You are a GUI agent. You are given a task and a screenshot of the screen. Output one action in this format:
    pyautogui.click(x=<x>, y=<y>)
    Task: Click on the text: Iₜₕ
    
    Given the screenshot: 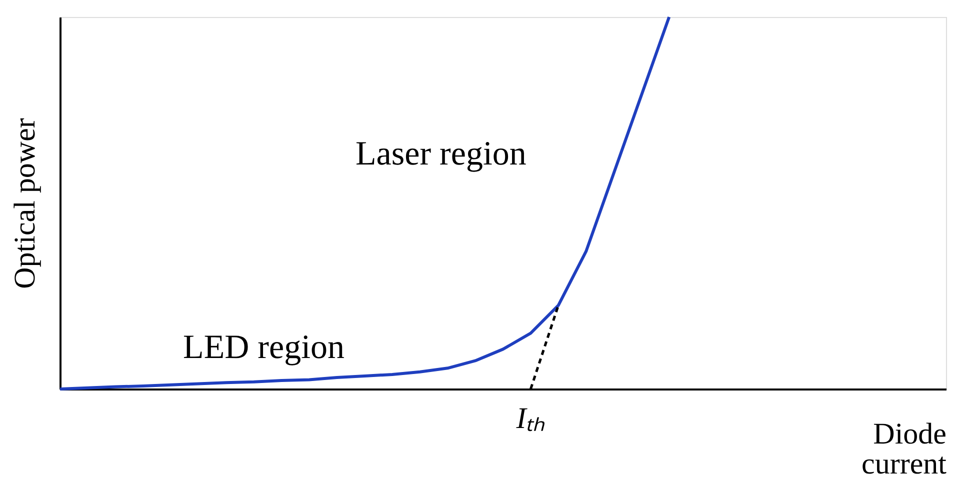 What is the action you would take?
    pyautogui.click(x=530, y=418)
    